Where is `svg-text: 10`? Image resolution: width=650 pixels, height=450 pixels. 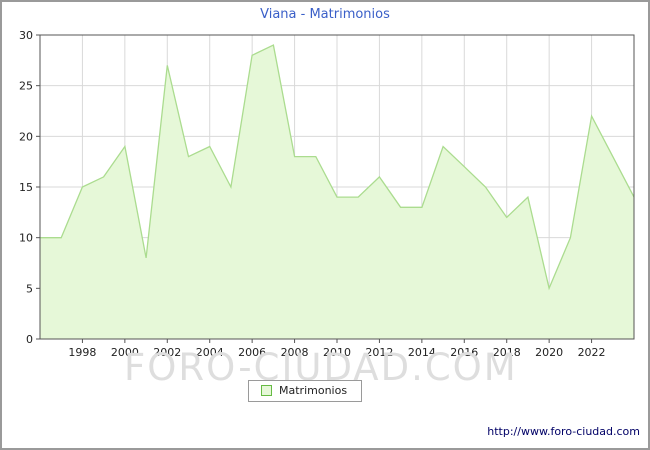 svg-text: 10 is located at coordinates (26, 238).